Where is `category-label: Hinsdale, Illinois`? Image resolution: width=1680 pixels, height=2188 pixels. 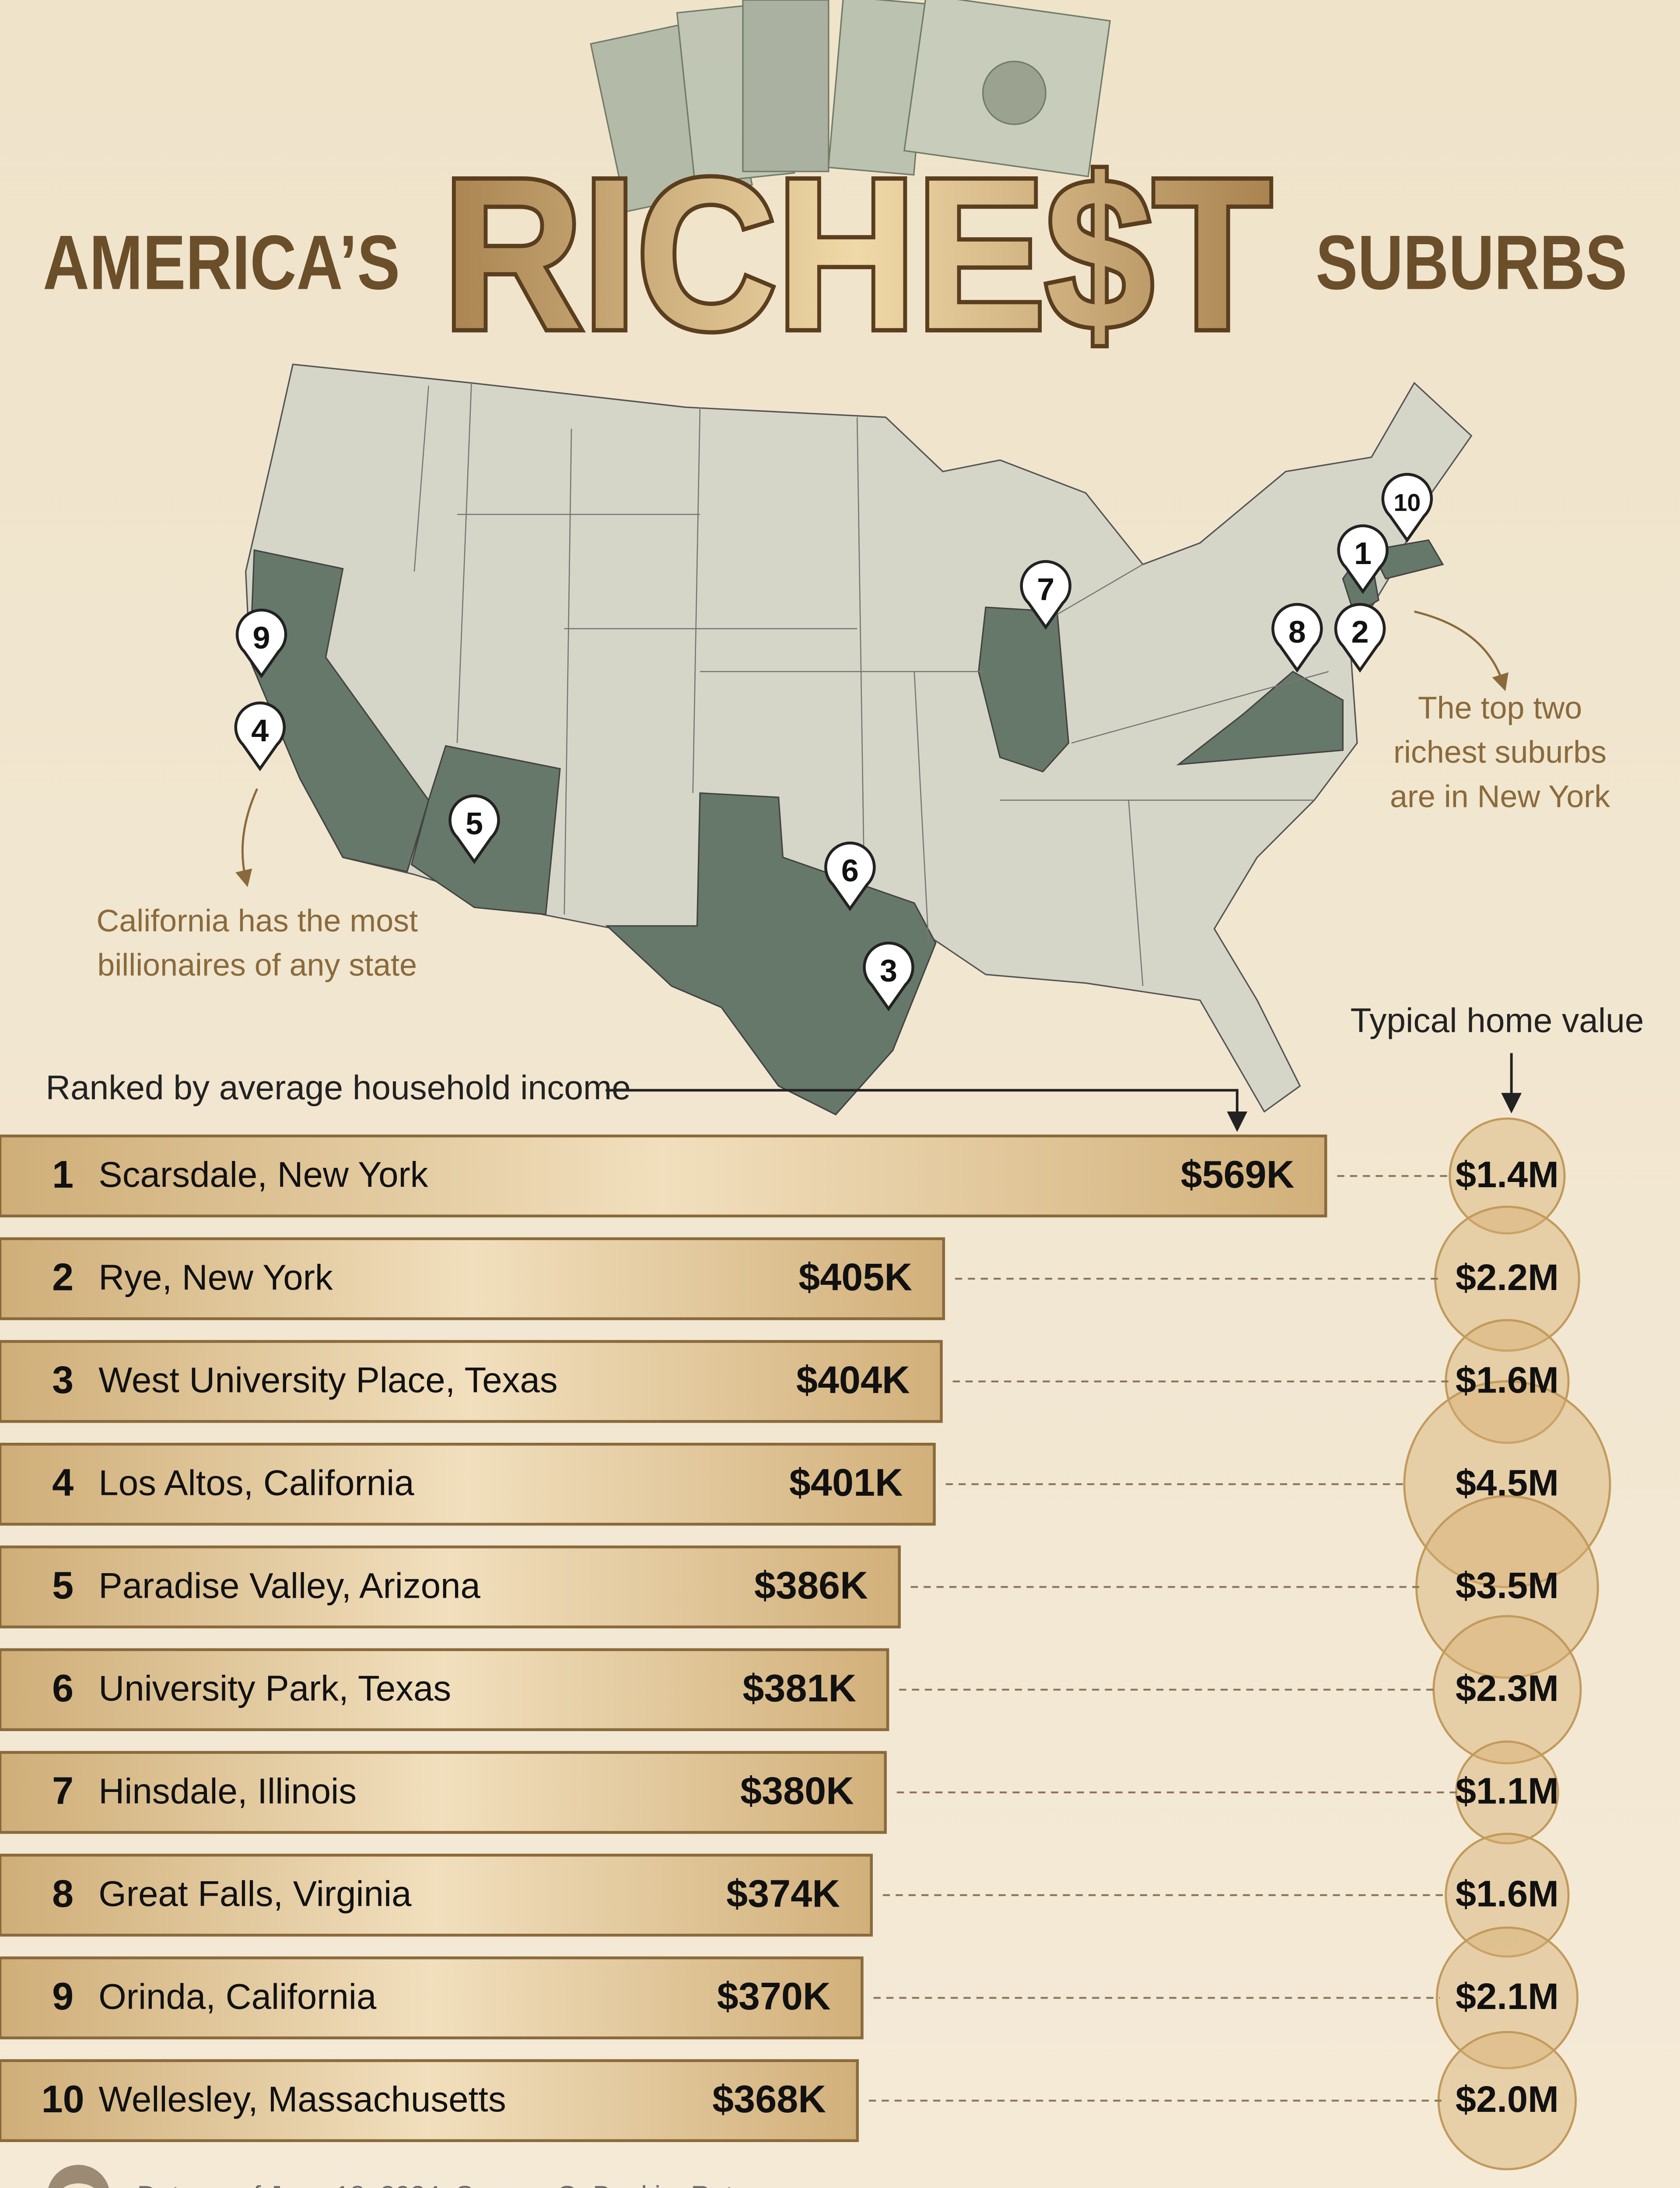 category-label: Hinsdale, Illinois is located at coordinates (227, 1791).